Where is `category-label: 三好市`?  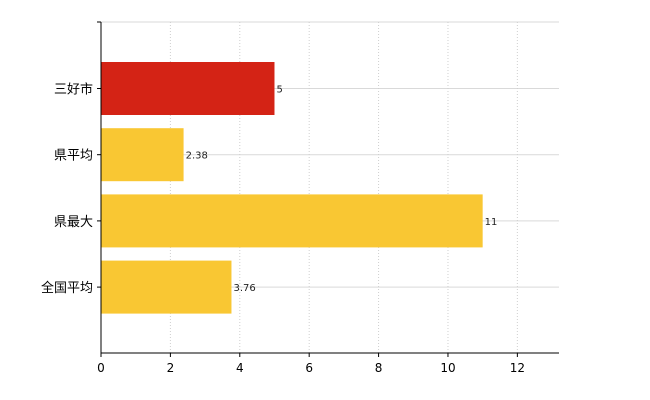
category-label: 三好市 is located at coordinates (73, 90).